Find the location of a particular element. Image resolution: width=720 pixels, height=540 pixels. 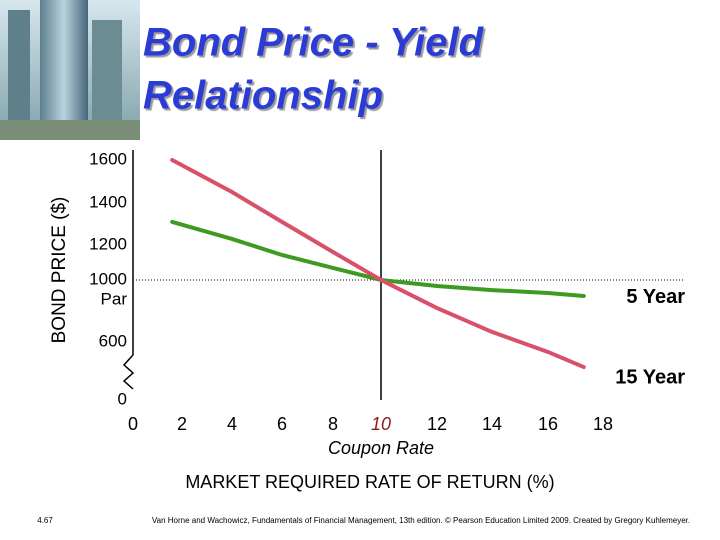

header-image is located at coordinates (70, 70).